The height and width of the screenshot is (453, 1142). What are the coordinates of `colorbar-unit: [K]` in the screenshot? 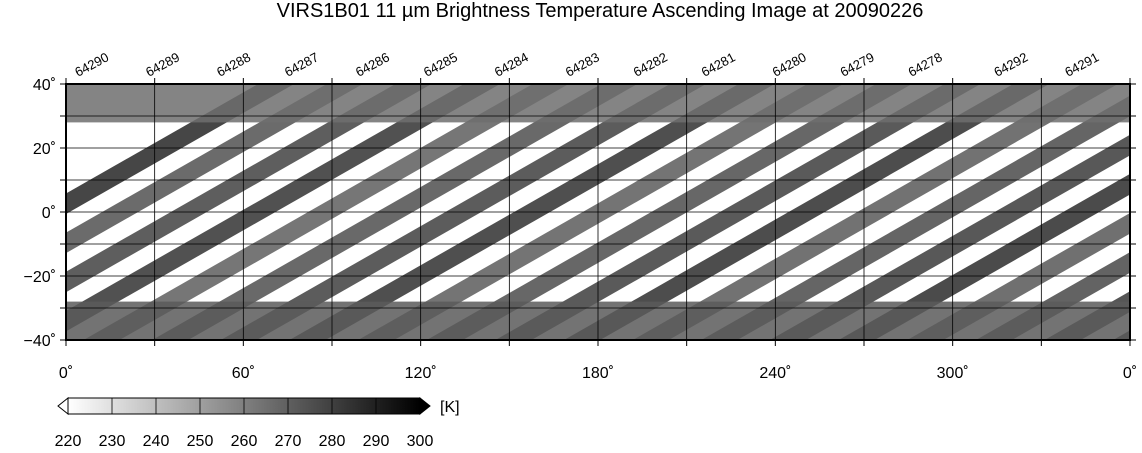 It's located at (450, 407).